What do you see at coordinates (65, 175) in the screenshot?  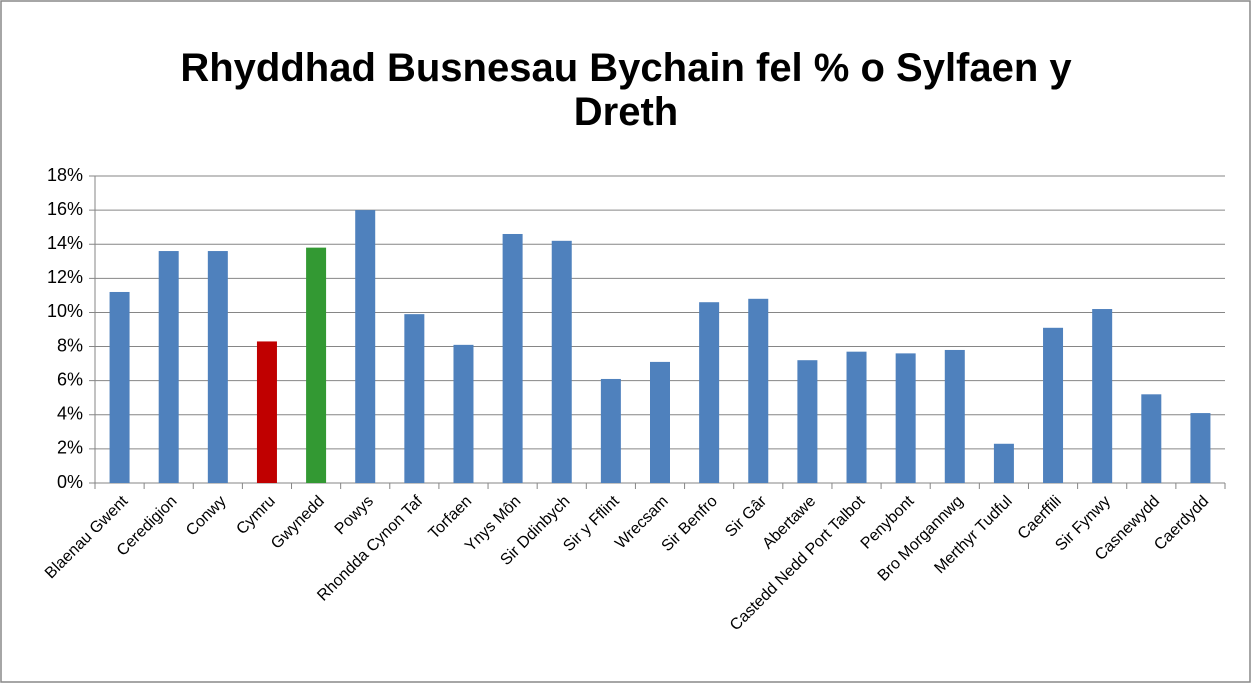 I see `y-tick-label: 18%` at bounding box center [65, 175].